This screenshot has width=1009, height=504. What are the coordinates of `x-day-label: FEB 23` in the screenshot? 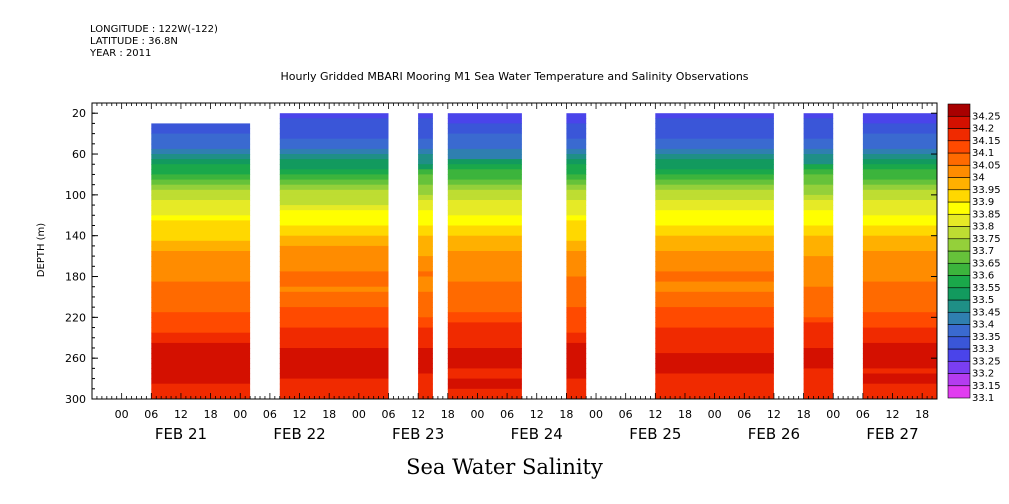 It's located at (418, 434).